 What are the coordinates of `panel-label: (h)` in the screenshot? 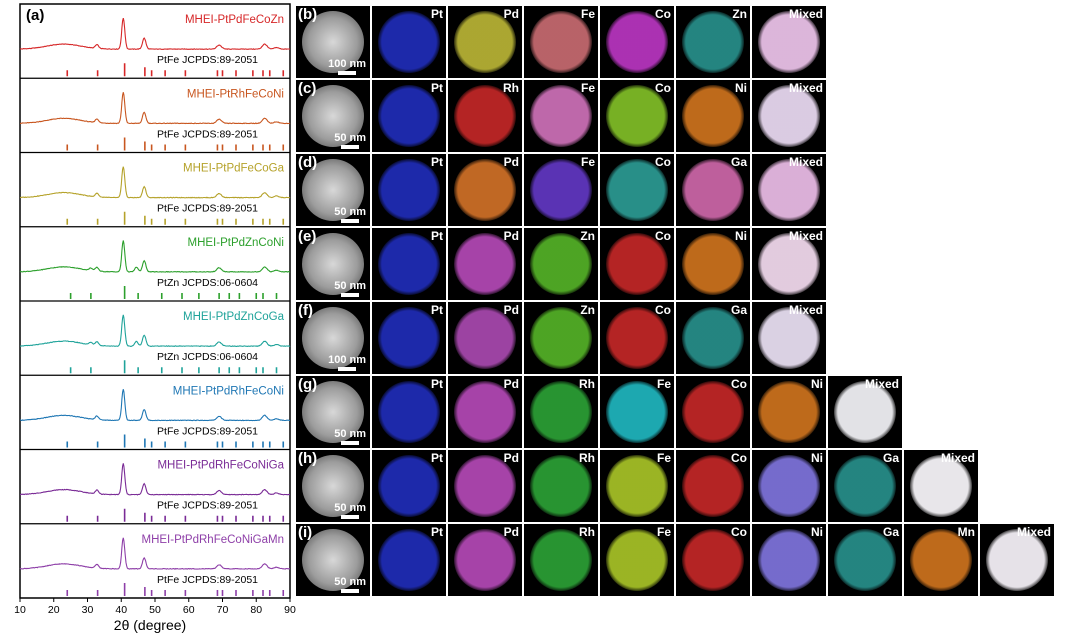 It's located at (308, 458).